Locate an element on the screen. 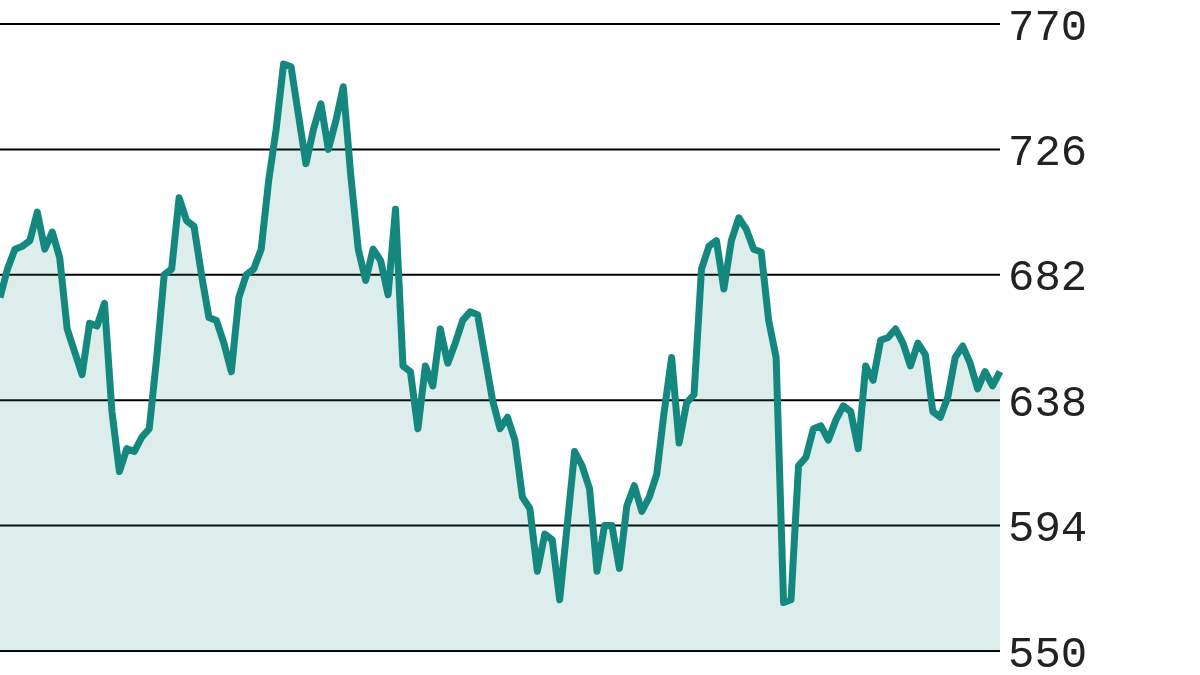 The height and width of the screenshot is (675, 1200). y-tick-label: 594 is located at coordinates (1048, 529).